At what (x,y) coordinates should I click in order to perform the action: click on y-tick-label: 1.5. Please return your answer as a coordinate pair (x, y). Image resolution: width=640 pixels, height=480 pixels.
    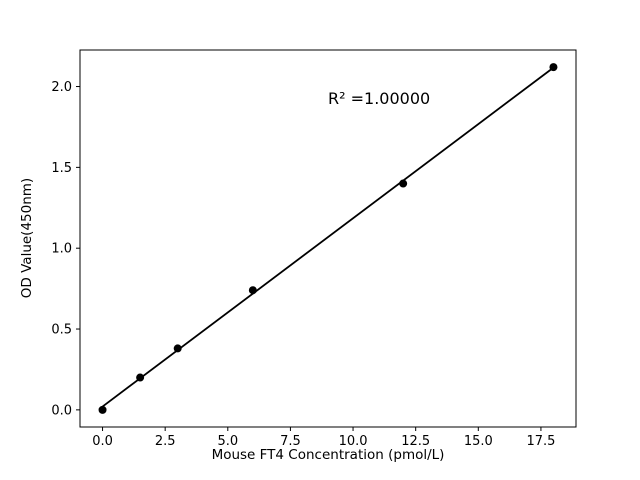
    Looking at the image, I should click on (61, 168).